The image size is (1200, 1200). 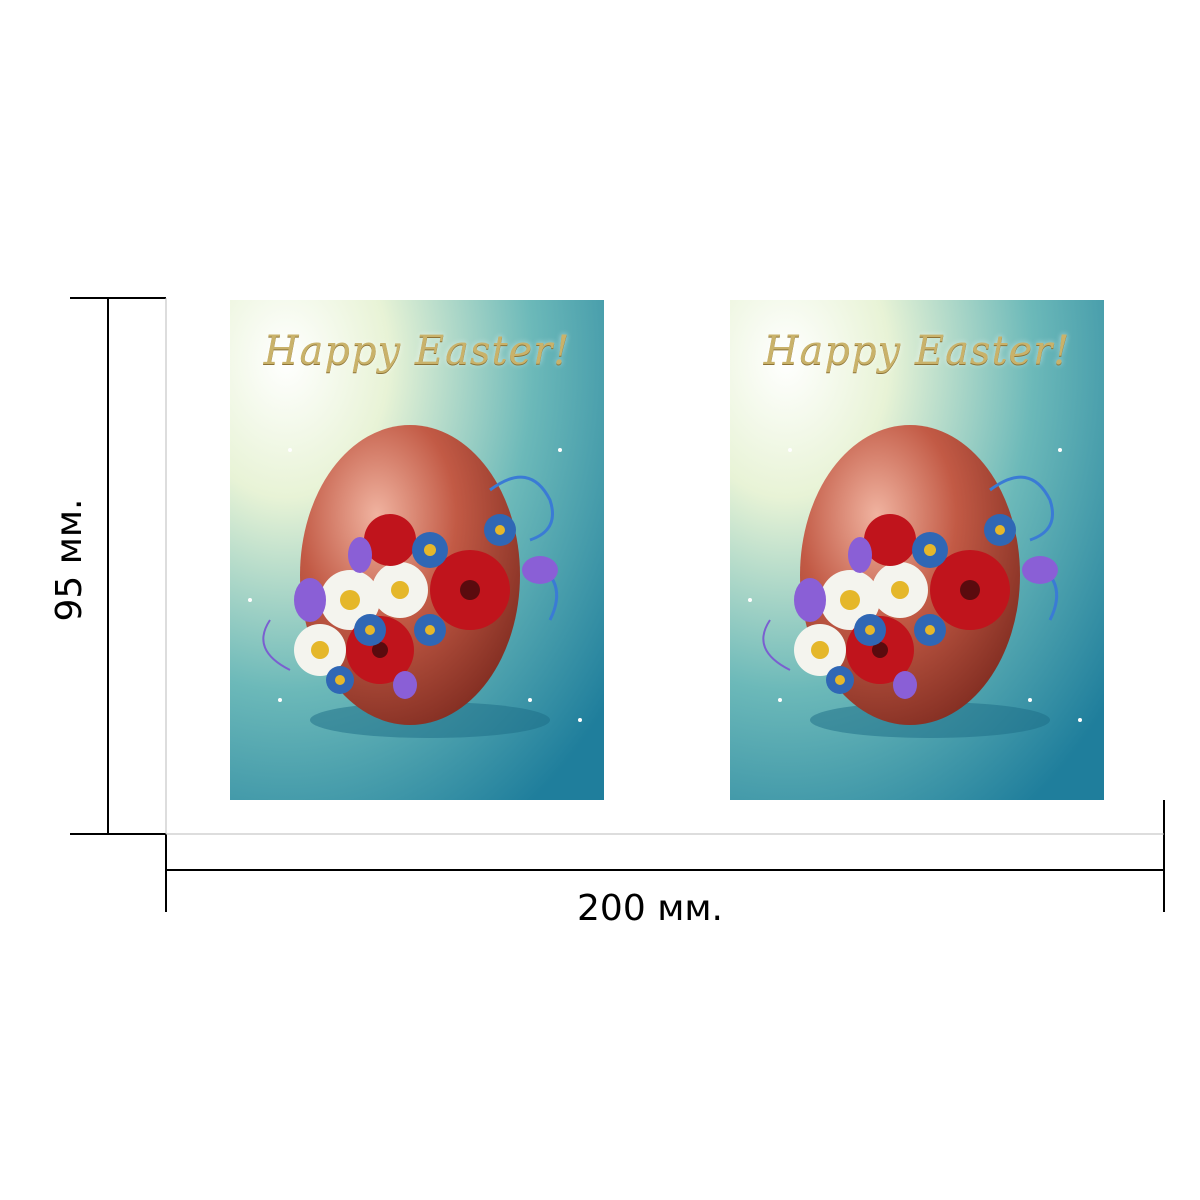 I want to click on easter-card-right: Happy Easter!, so click(x=917, y=550).